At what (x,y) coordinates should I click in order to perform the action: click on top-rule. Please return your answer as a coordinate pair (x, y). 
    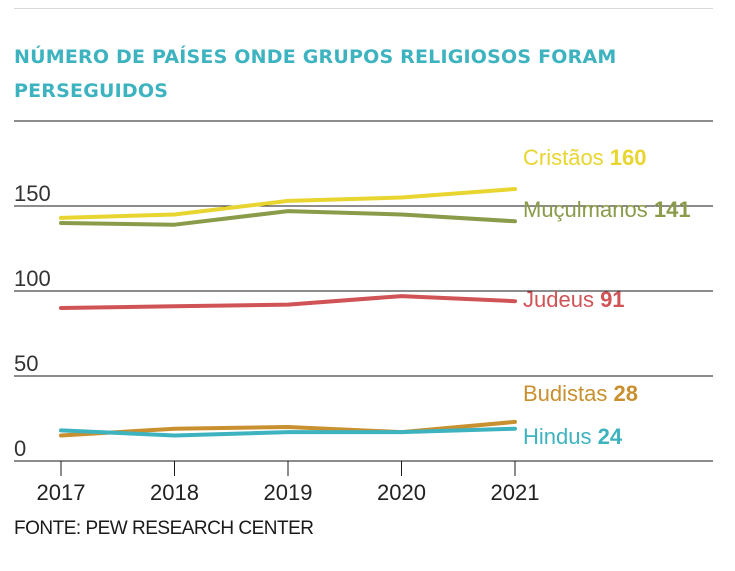
    Looking at the image, I should click on (363, 8).